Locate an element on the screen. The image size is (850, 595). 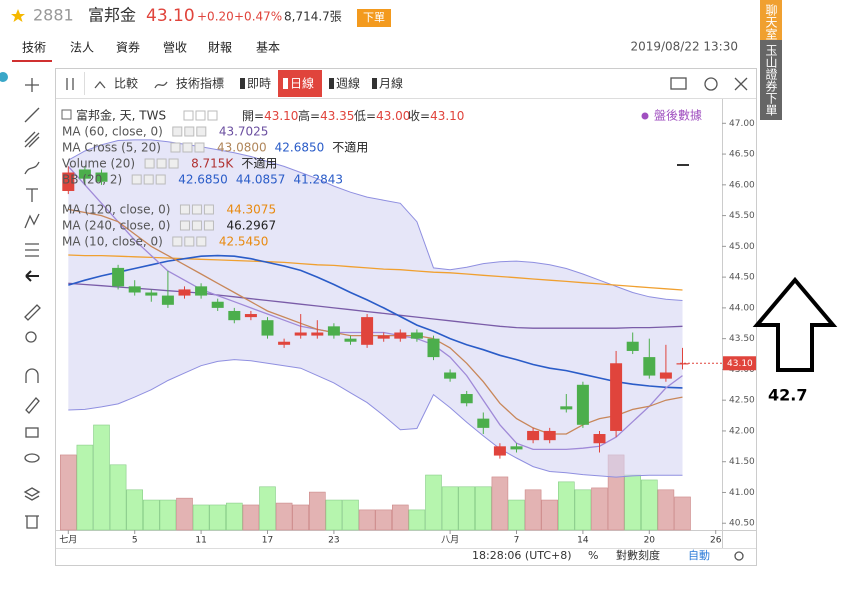
zoom-tool is located at coordinates (31, 337).